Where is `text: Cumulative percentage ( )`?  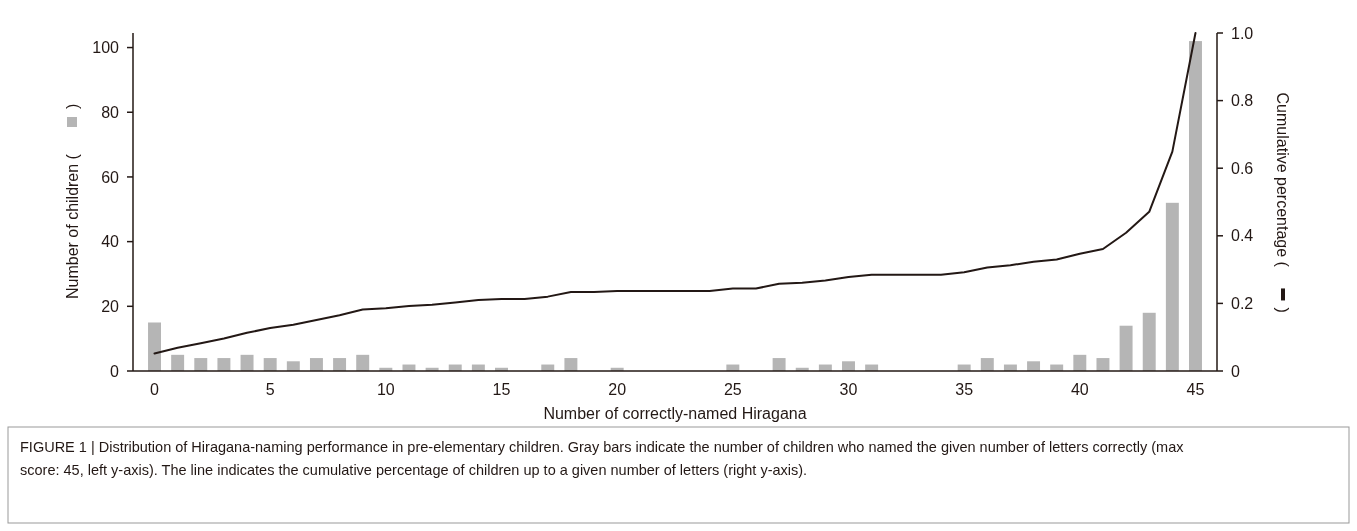 text: Cumulative percentage ( ) is located at coordinates (1283, 202).